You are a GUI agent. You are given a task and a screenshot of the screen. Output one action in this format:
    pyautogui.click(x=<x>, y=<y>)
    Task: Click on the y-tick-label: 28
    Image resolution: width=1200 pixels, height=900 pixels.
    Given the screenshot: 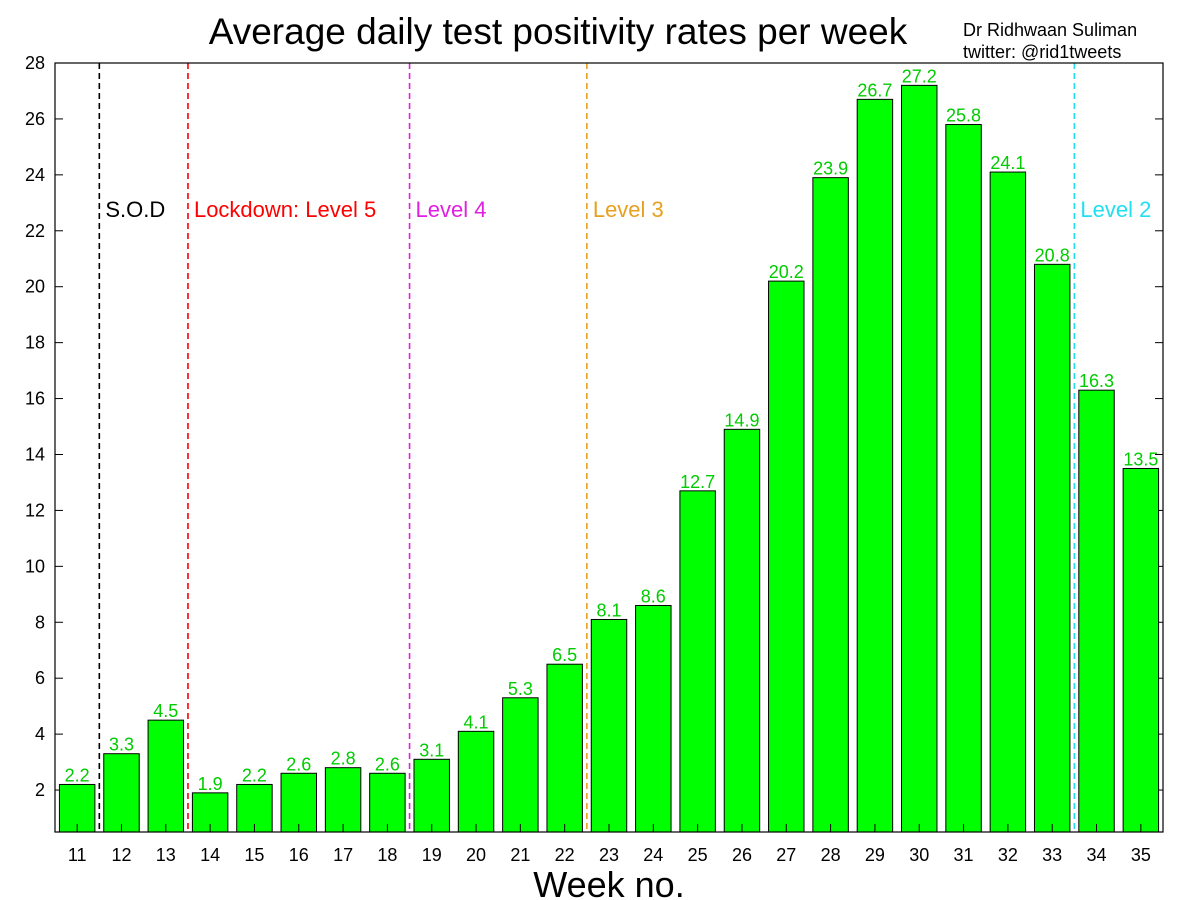 What is the action you would take?
    pyautogui.click(x=35, y=63)
    